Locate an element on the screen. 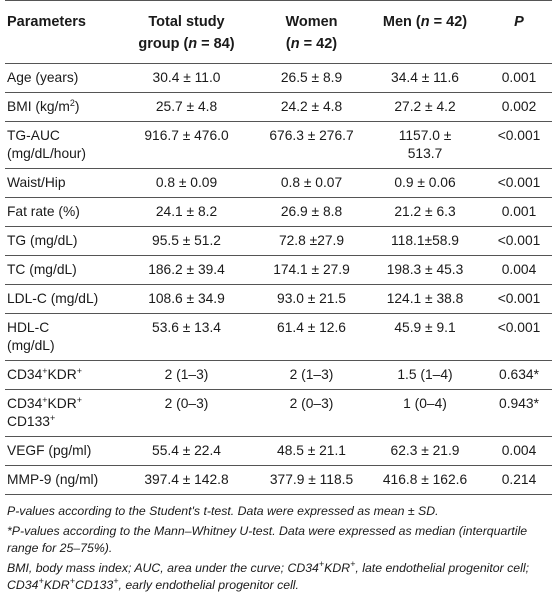 Image resolution: width=557 pixels, height=597 pixels. row-men: 62.3 ± 21.9 is located at coordinates (425, 451).